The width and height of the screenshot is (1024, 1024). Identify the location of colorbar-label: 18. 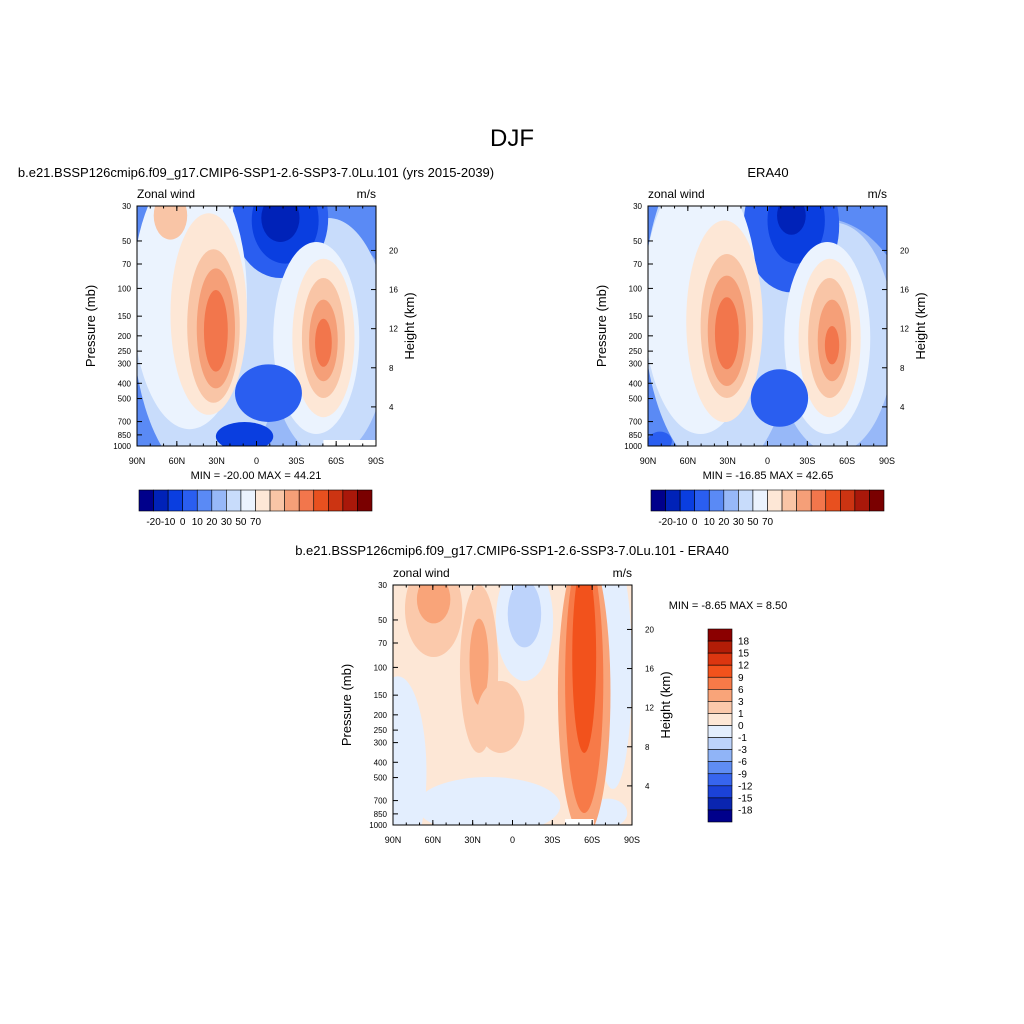
(744, 642).